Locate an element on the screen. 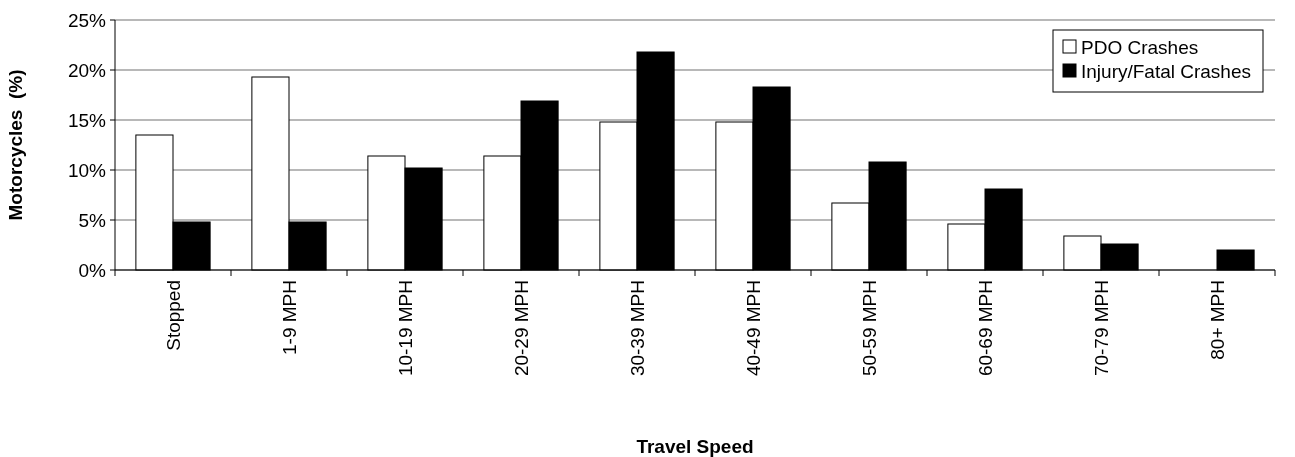 This screenshot has width=1295, height=457. legend-label: Injury/Fatal Crashes is located at coordinates (1166, 71).